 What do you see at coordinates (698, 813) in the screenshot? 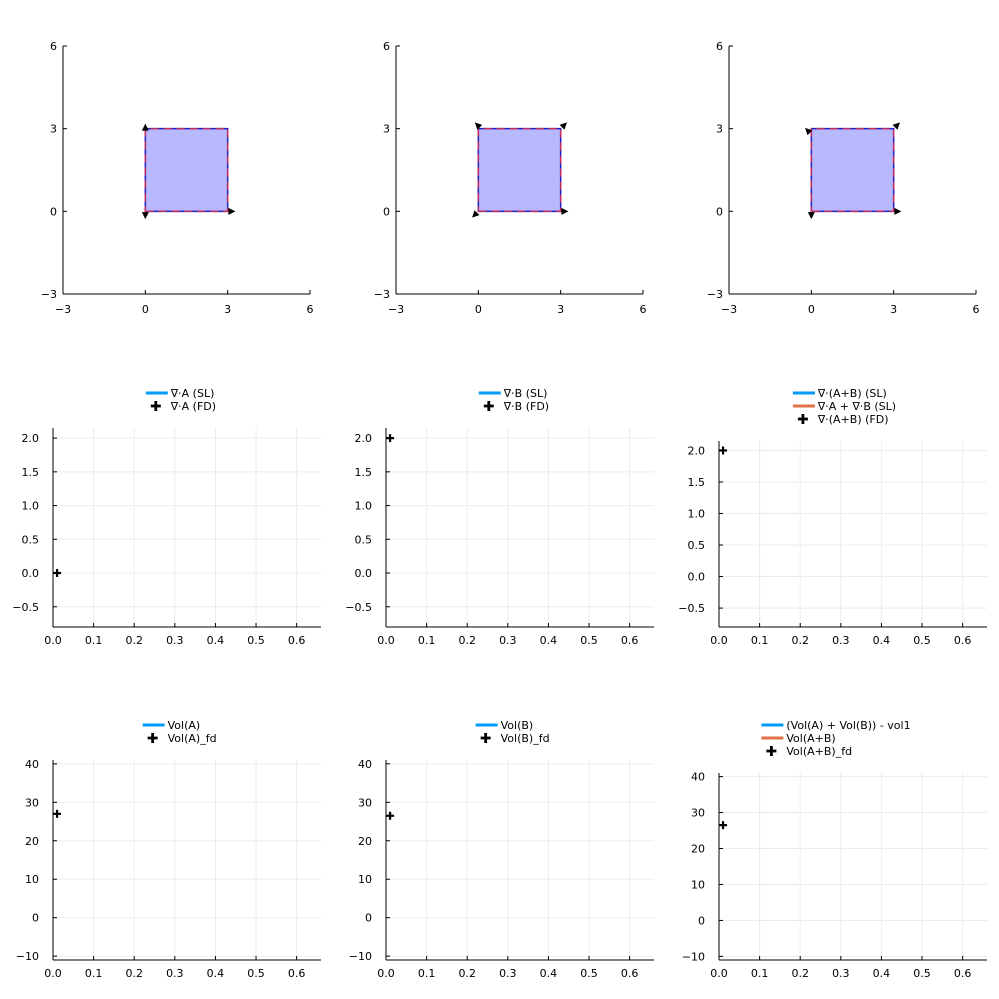
I see `y-tick-label: 30` at bounding box center [698, 813].